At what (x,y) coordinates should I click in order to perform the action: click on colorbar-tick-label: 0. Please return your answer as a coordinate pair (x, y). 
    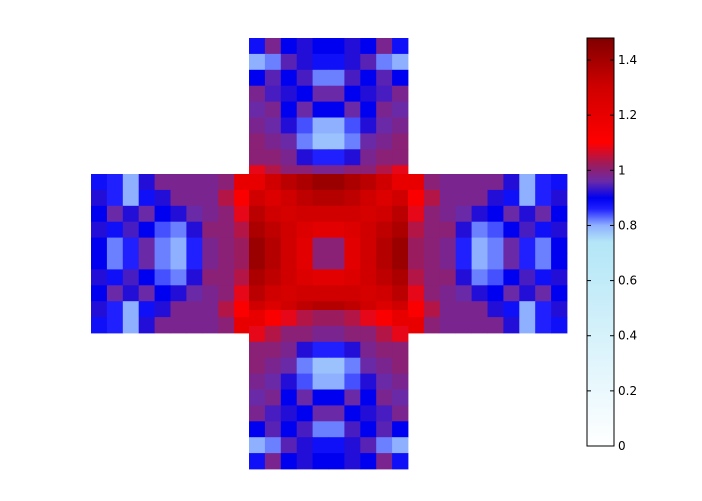
    Looking at the image, I should click on (622, 446).